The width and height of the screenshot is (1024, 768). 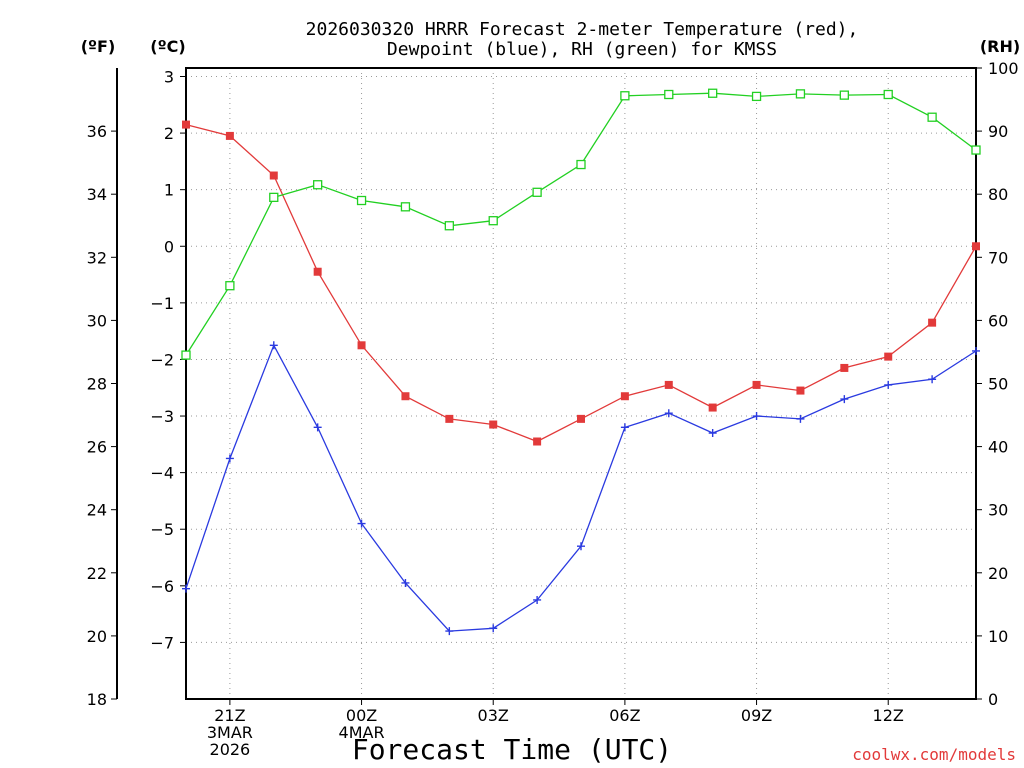 What do you see at coordinates (493, 715) in the screenshot?
I see `x-tick-label: 03Z` at bounding box center [493, 715].